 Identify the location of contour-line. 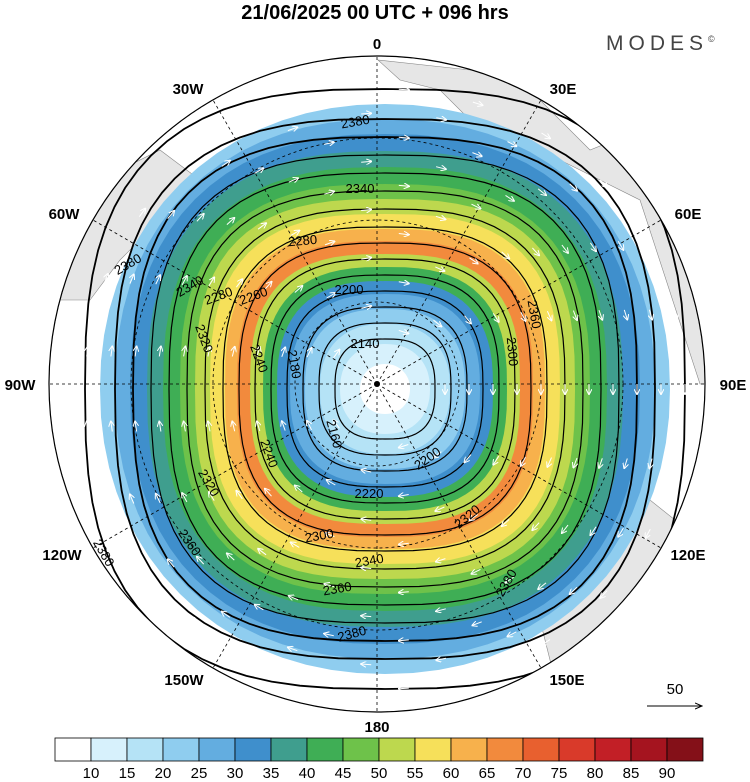
(385, 389).